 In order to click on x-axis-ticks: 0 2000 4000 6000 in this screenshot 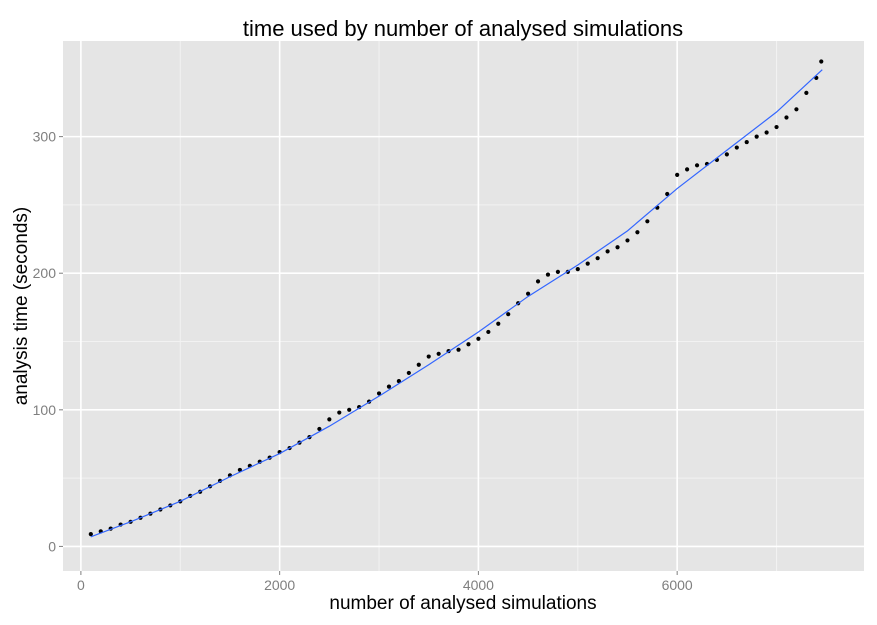, I will do `click(385, 582)`.